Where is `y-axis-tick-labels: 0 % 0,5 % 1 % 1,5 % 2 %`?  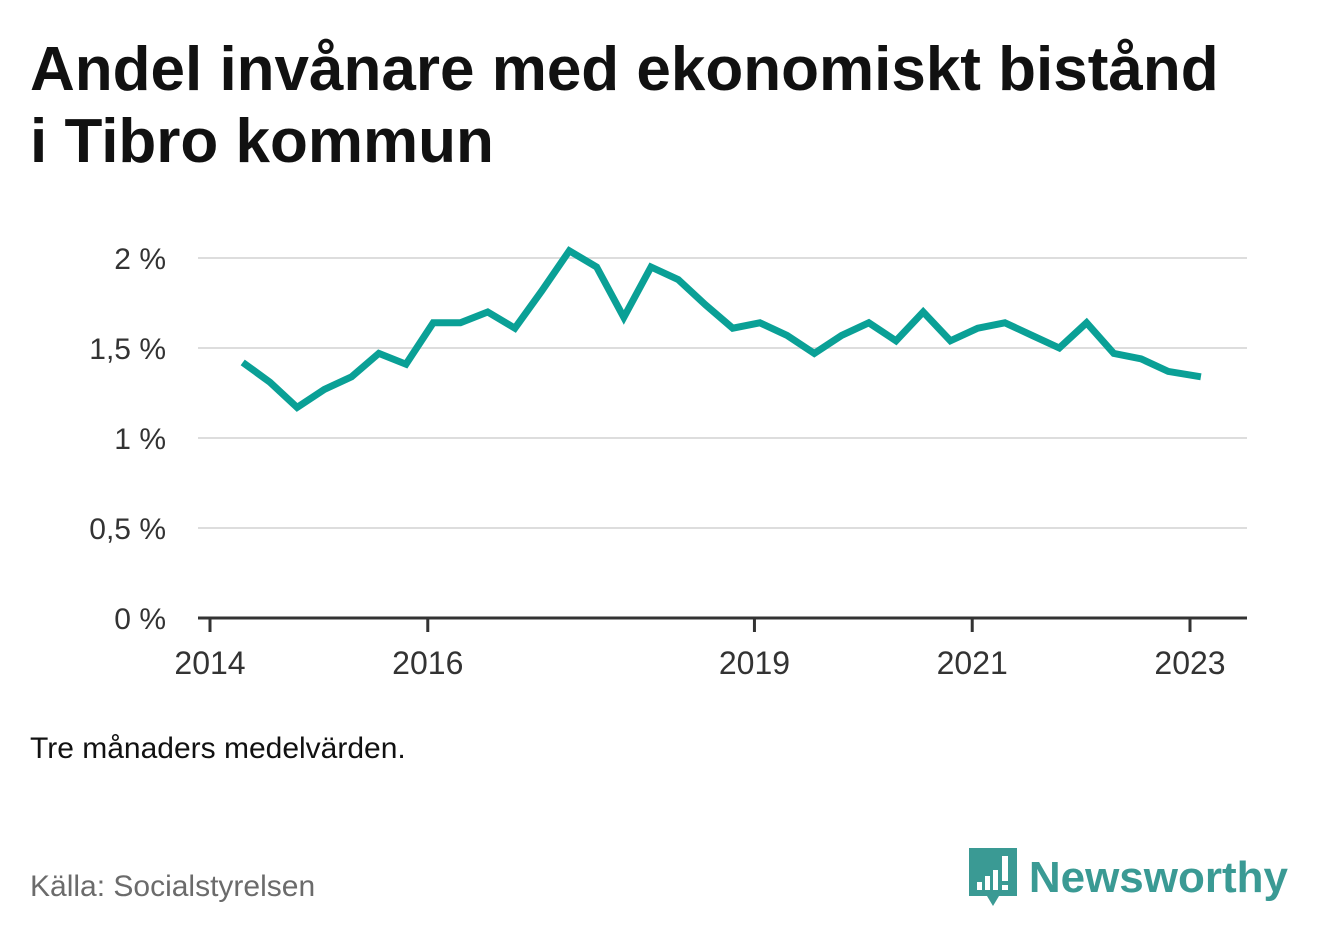
y-axis-tick-labels: 0 % 0,5 % 1 % 1,5 % 2 % is located at coordinates (127, 439).